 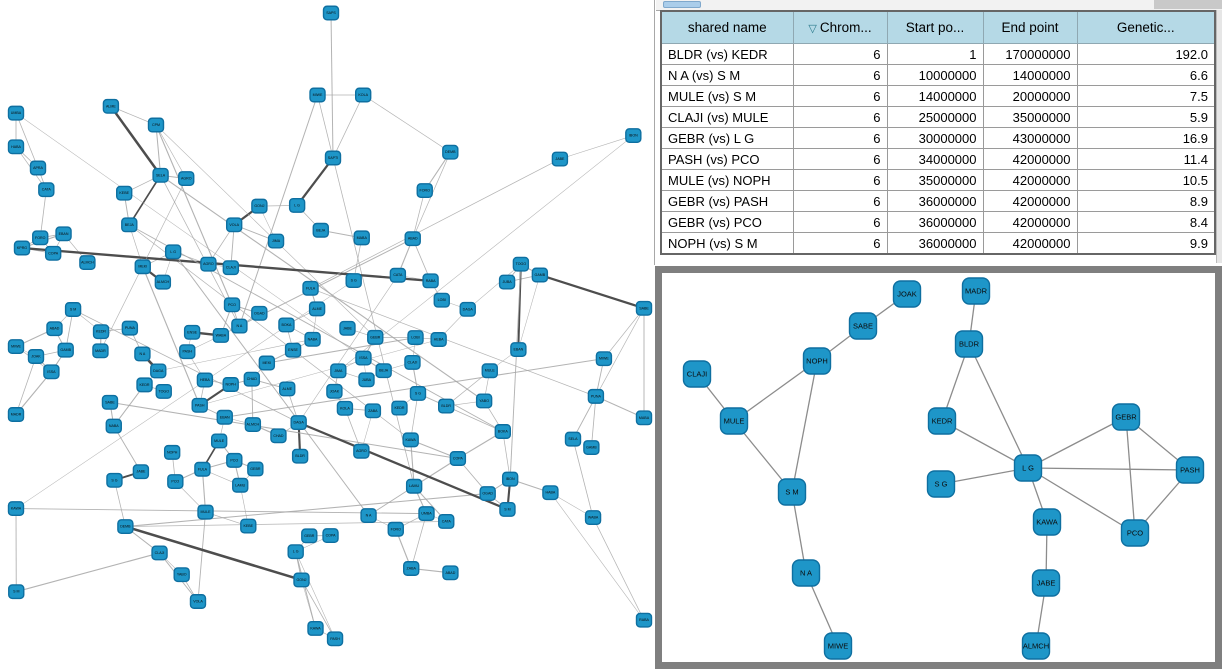 I want to click on network-node: NABA, so click(x=312, y=339).